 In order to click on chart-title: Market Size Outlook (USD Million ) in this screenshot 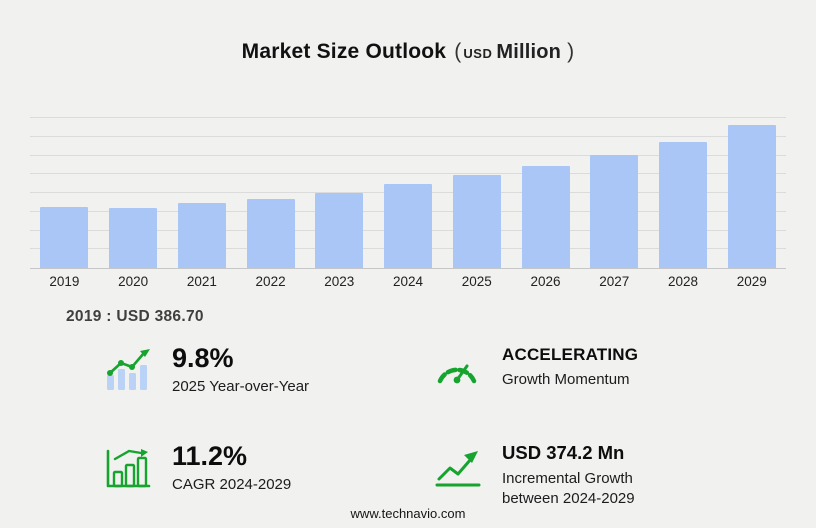, I will do `click(408, 52)`.